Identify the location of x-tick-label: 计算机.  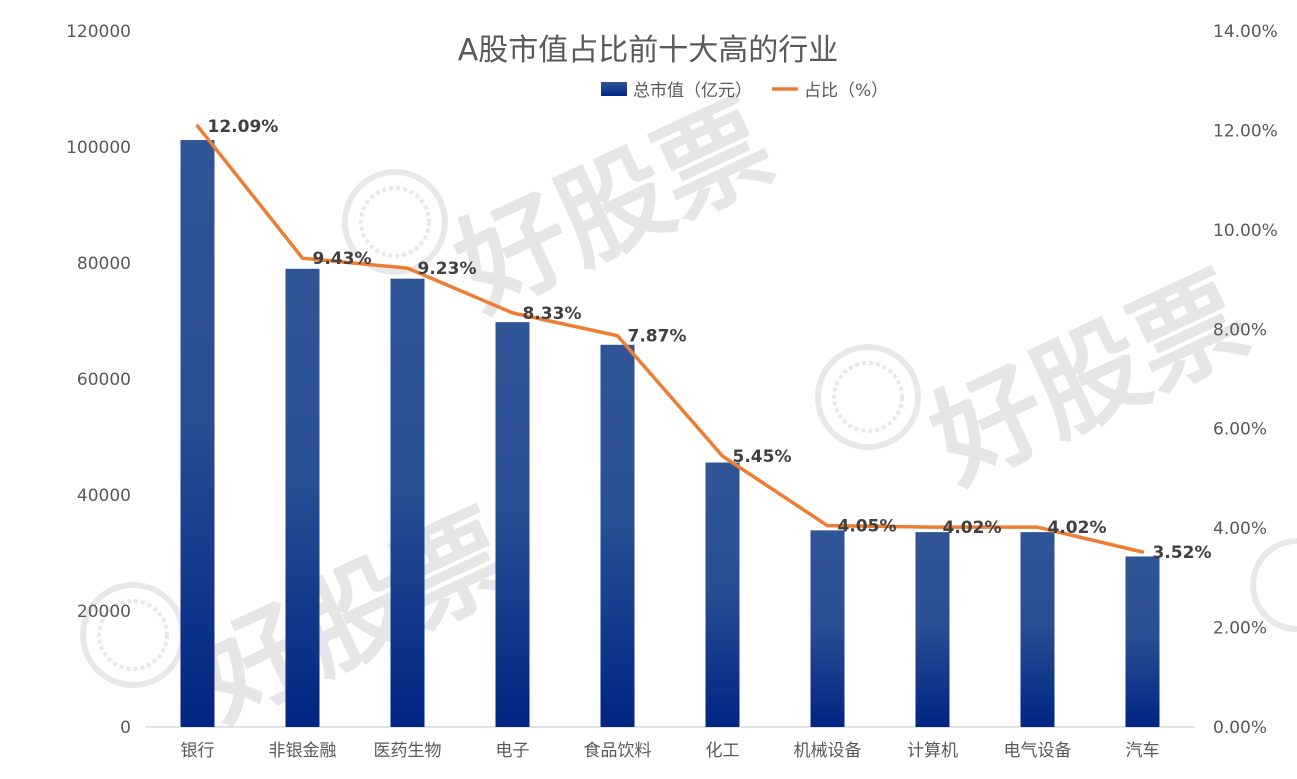
(932, 751).